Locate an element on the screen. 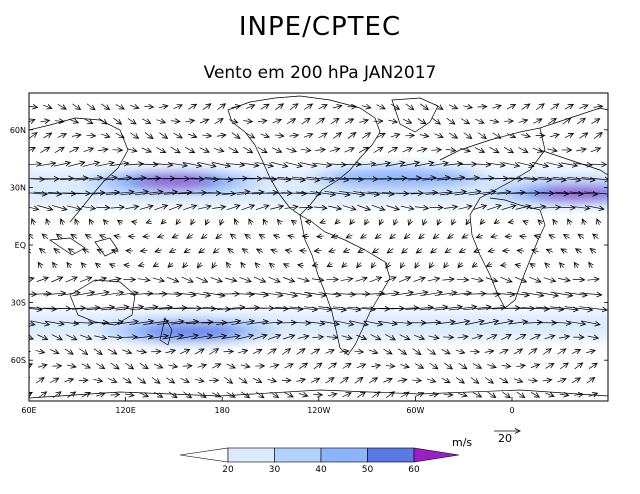 This screenshot has height=494, width=640. lon-label: 60W is located at coordinates (415, 410).